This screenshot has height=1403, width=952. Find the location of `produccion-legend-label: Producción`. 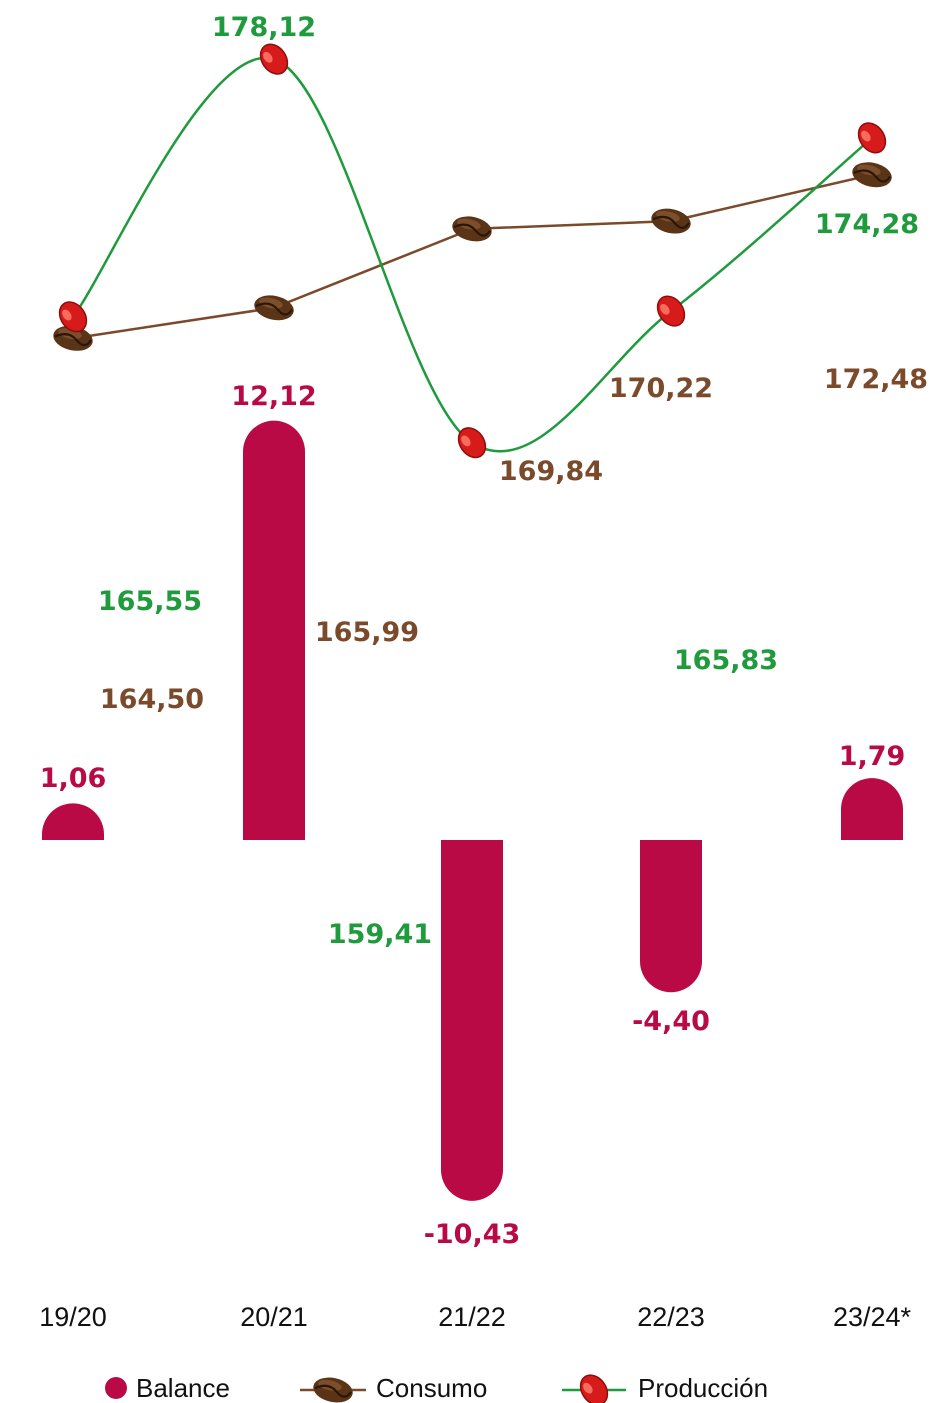

produccion-legend-label: Producción is located at coordinates (703, 1388).